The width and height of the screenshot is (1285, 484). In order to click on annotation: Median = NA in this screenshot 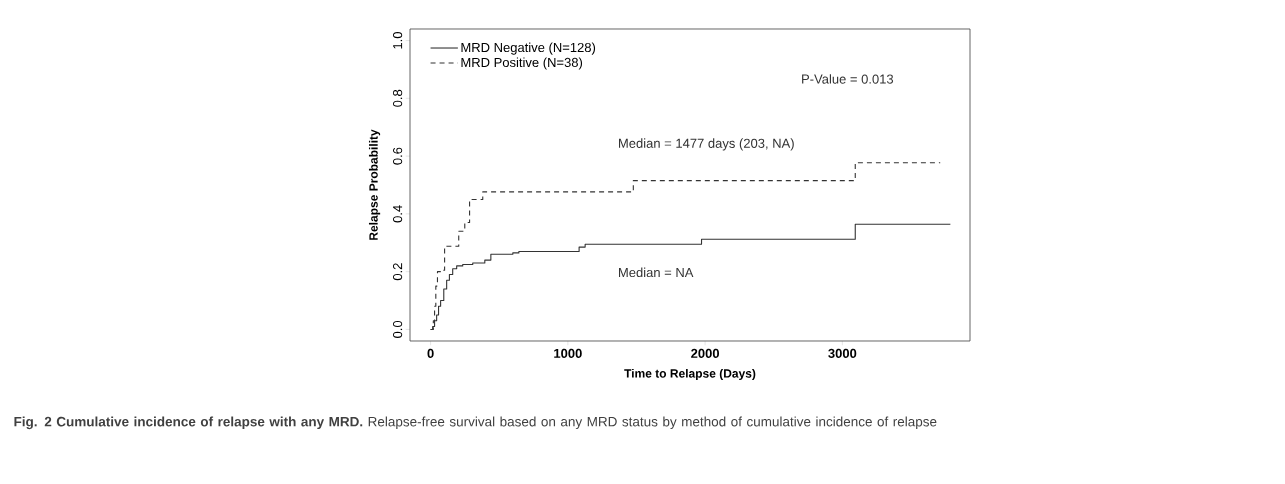, I will do `click(656, 272)`.